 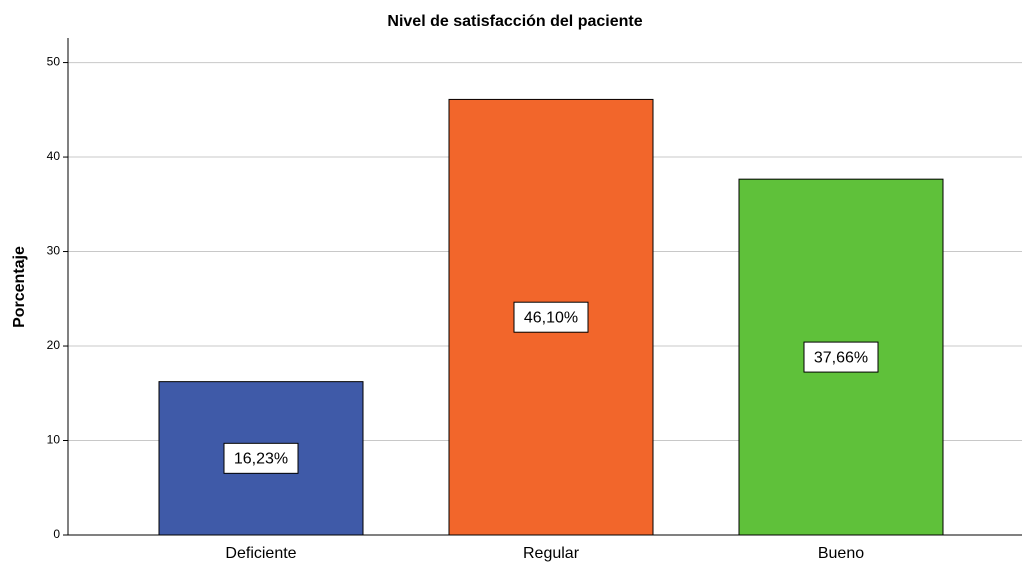 What do you see at coordinates (54, 251) in the screenshot?
I see `y-tick-label: 30` at bounding box center [54, 251].